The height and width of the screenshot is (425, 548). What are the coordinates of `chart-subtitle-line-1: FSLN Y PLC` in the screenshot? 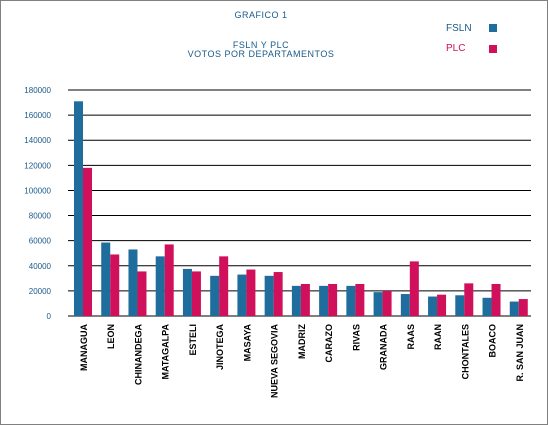 It's located at (261, 45).